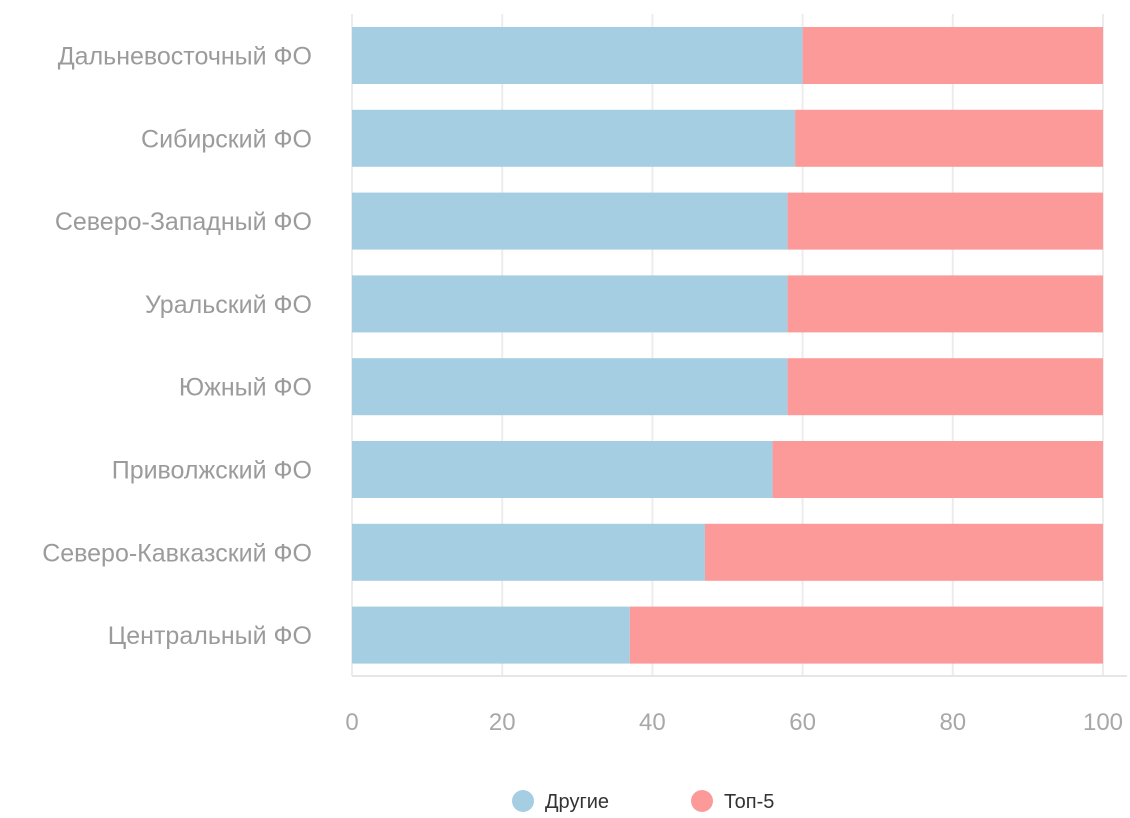  Describe the element at coordinates (226, 139) in the screenshot. I see `category-label: Сибирский ФО` at that location.